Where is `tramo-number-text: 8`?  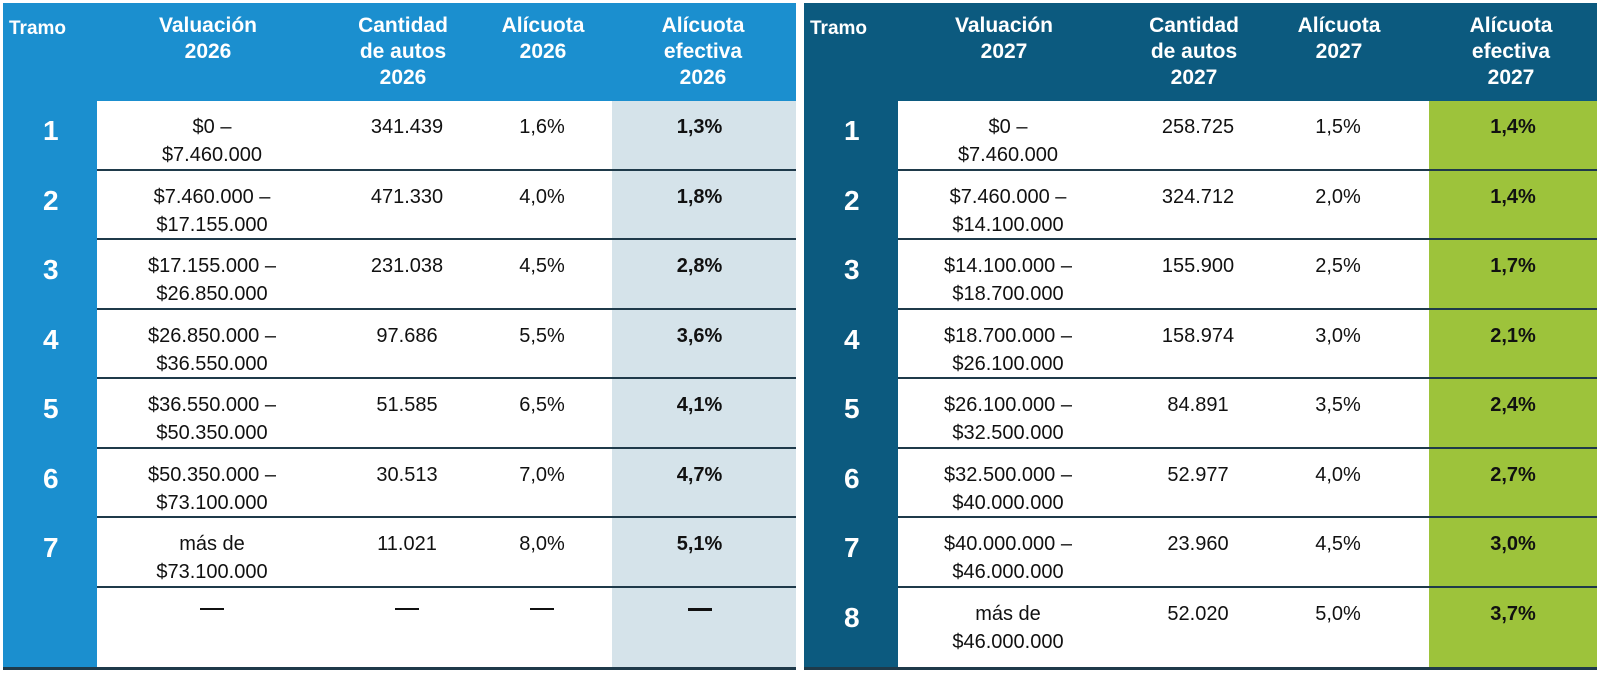 tramo-number-text: 8 is located at coordinates (852, 617).